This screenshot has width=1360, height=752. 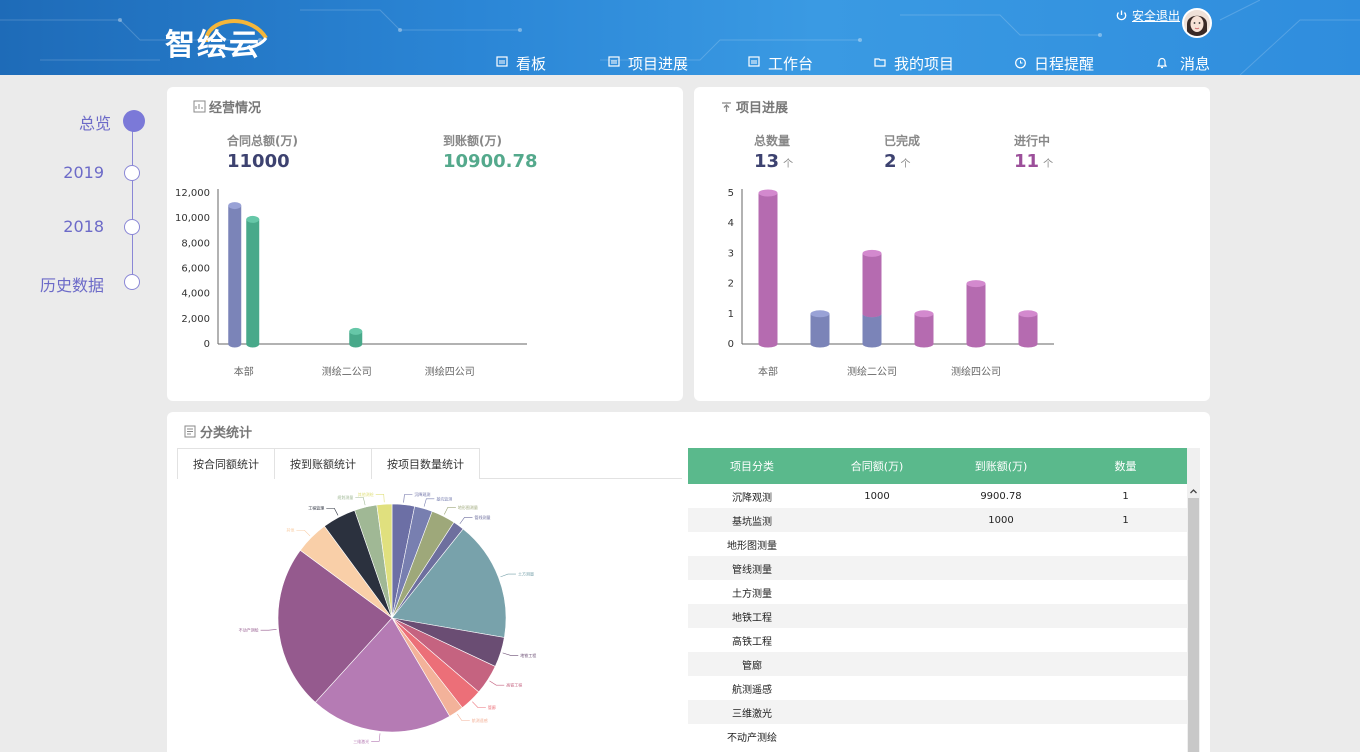 I want to click on nav-messages: 消息, so click(x=1183, y=63).